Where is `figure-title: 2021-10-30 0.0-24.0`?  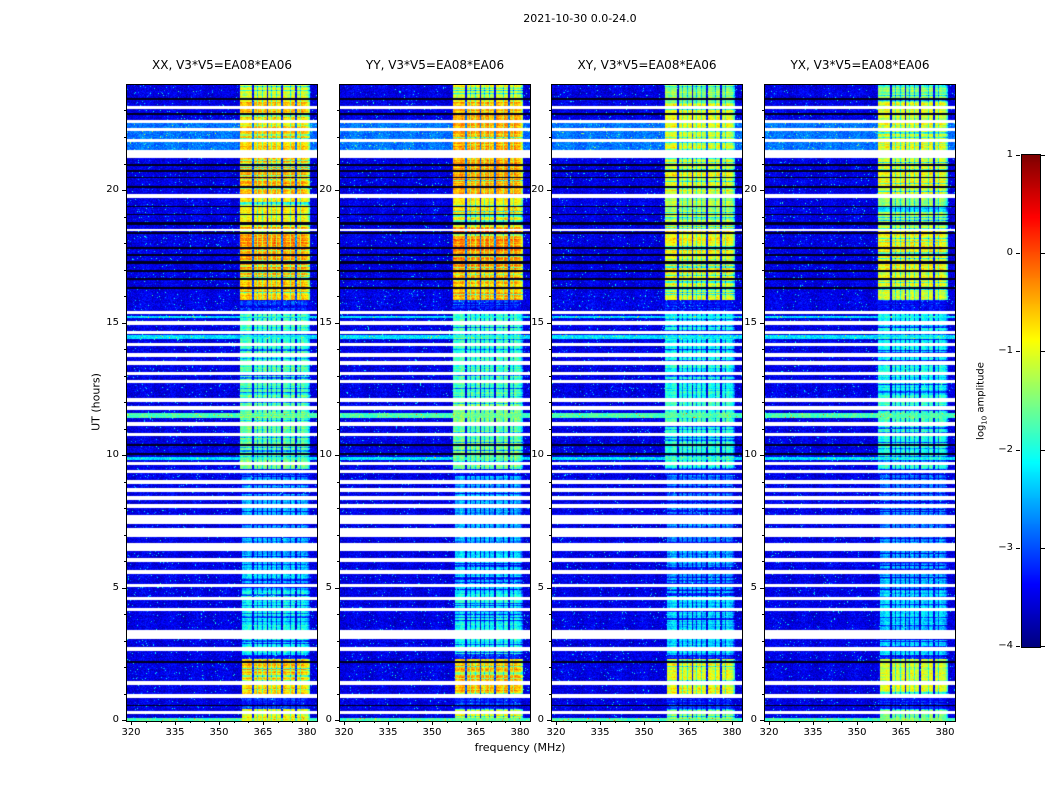 figure-title: 2021-10-30 0.0-24.0 is located at coordinates (580, 18).